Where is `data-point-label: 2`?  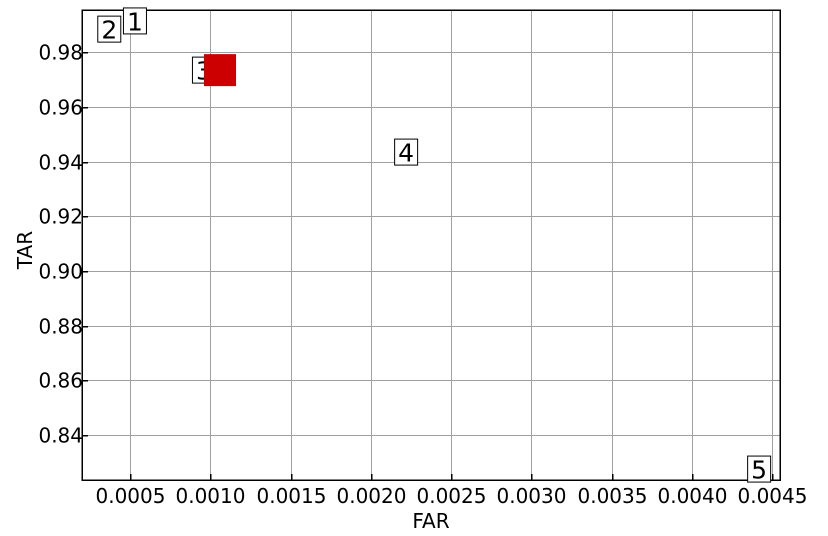 data-point-label: 2 is located at coordinates (109, 30).